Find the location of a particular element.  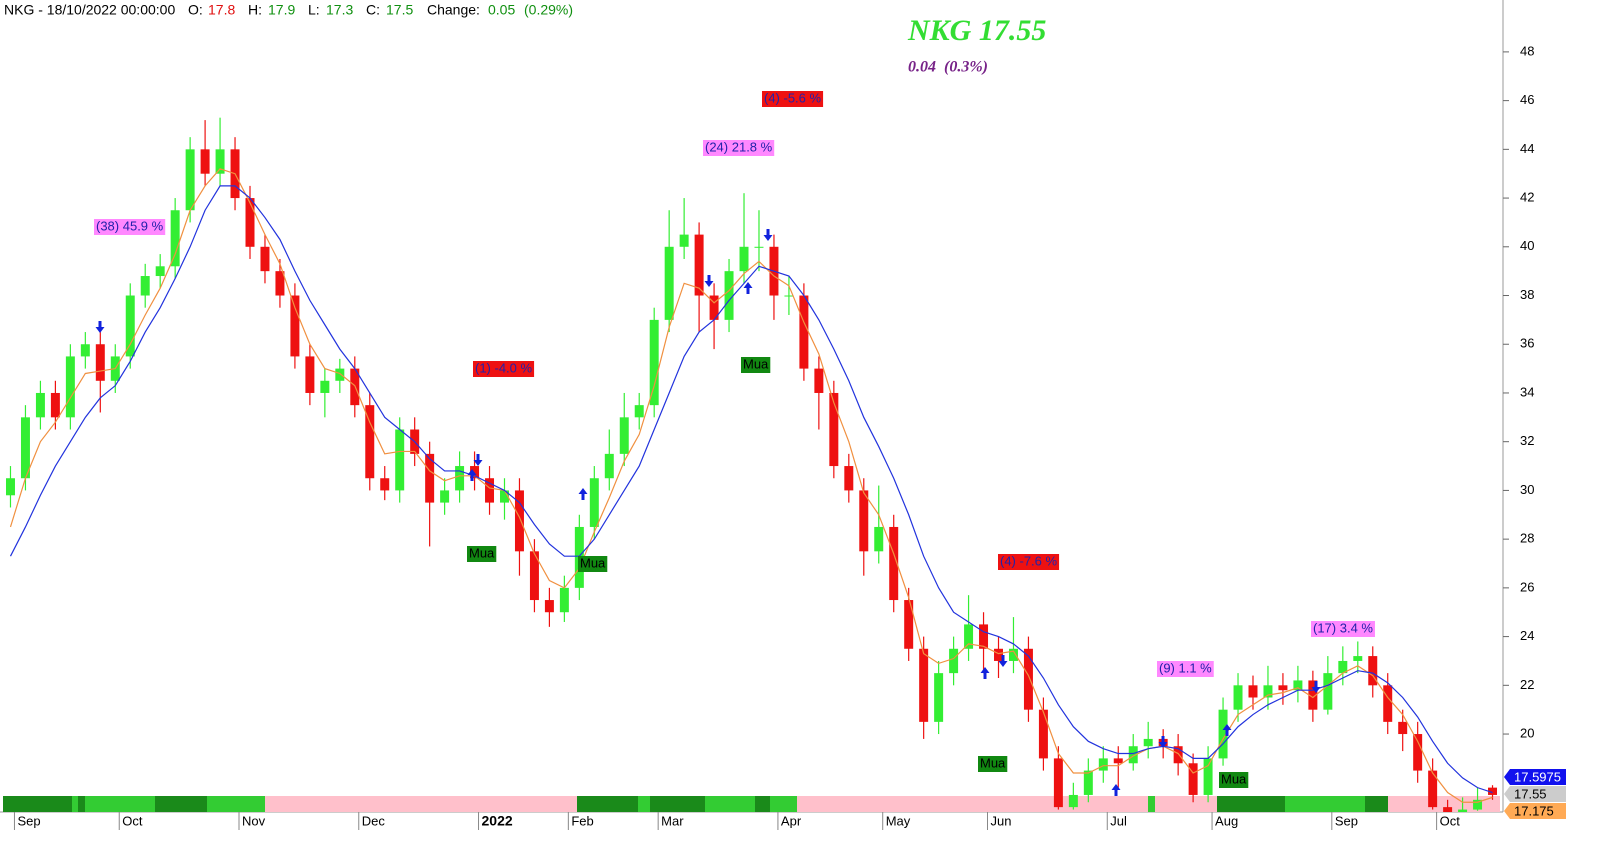

x-tick-label: Nov is located at coordinates (254, 820).